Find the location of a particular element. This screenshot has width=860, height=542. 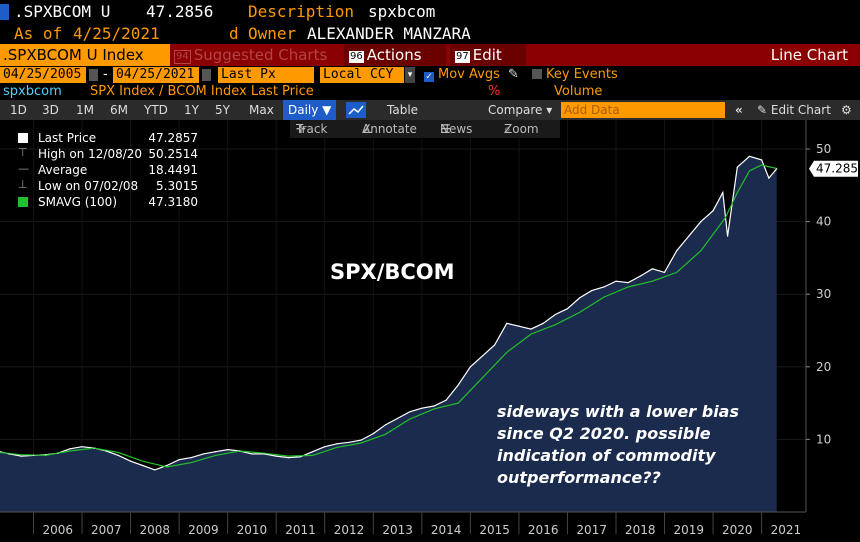

magnifier-icon: ⌕ is located at coordinates (507, 129).